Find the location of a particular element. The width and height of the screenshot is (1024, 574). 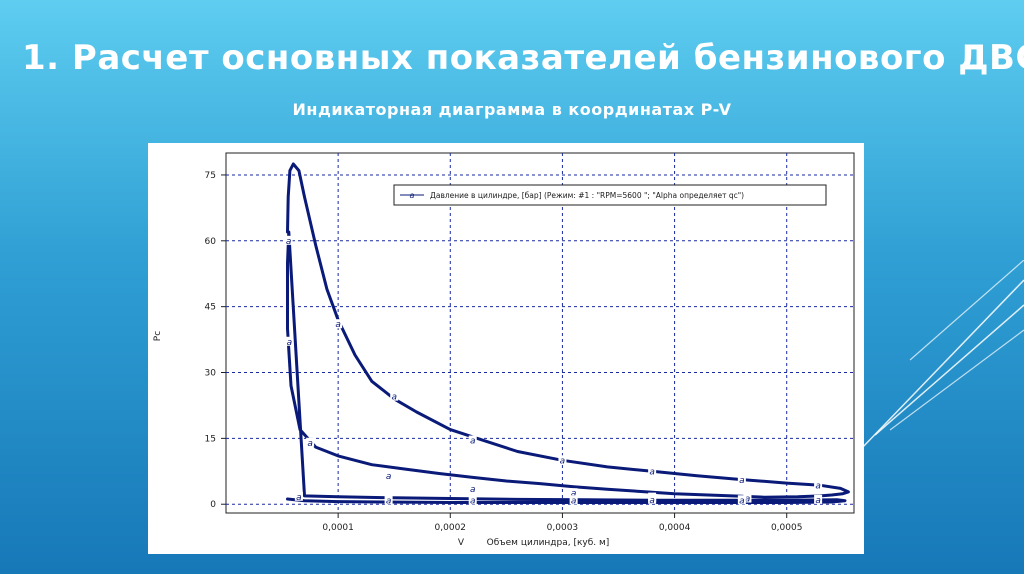

y-tick-label: 15 is located at coordinates (210, 439).